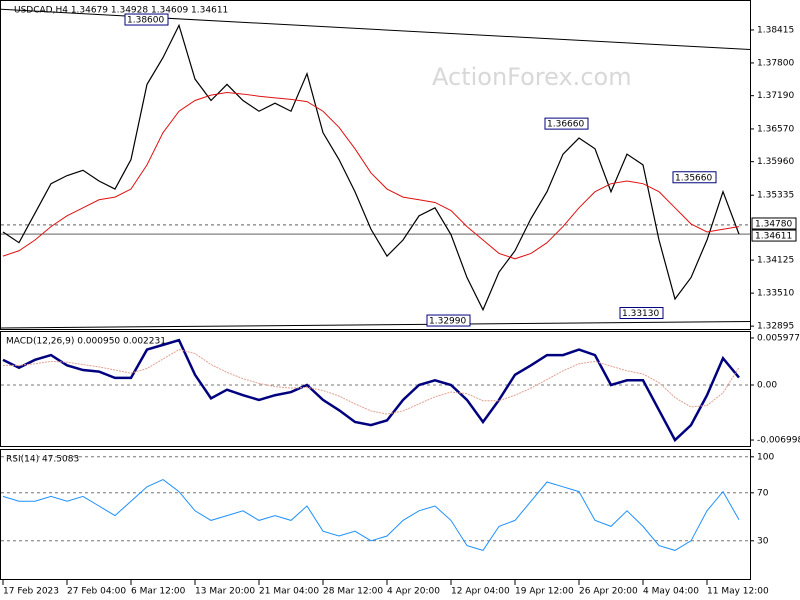 The height and width of the screenshot is (600, 800). I want to click on macd-title: MACD(12,26,9) 0.000950 0.002231, so click(86, 342).